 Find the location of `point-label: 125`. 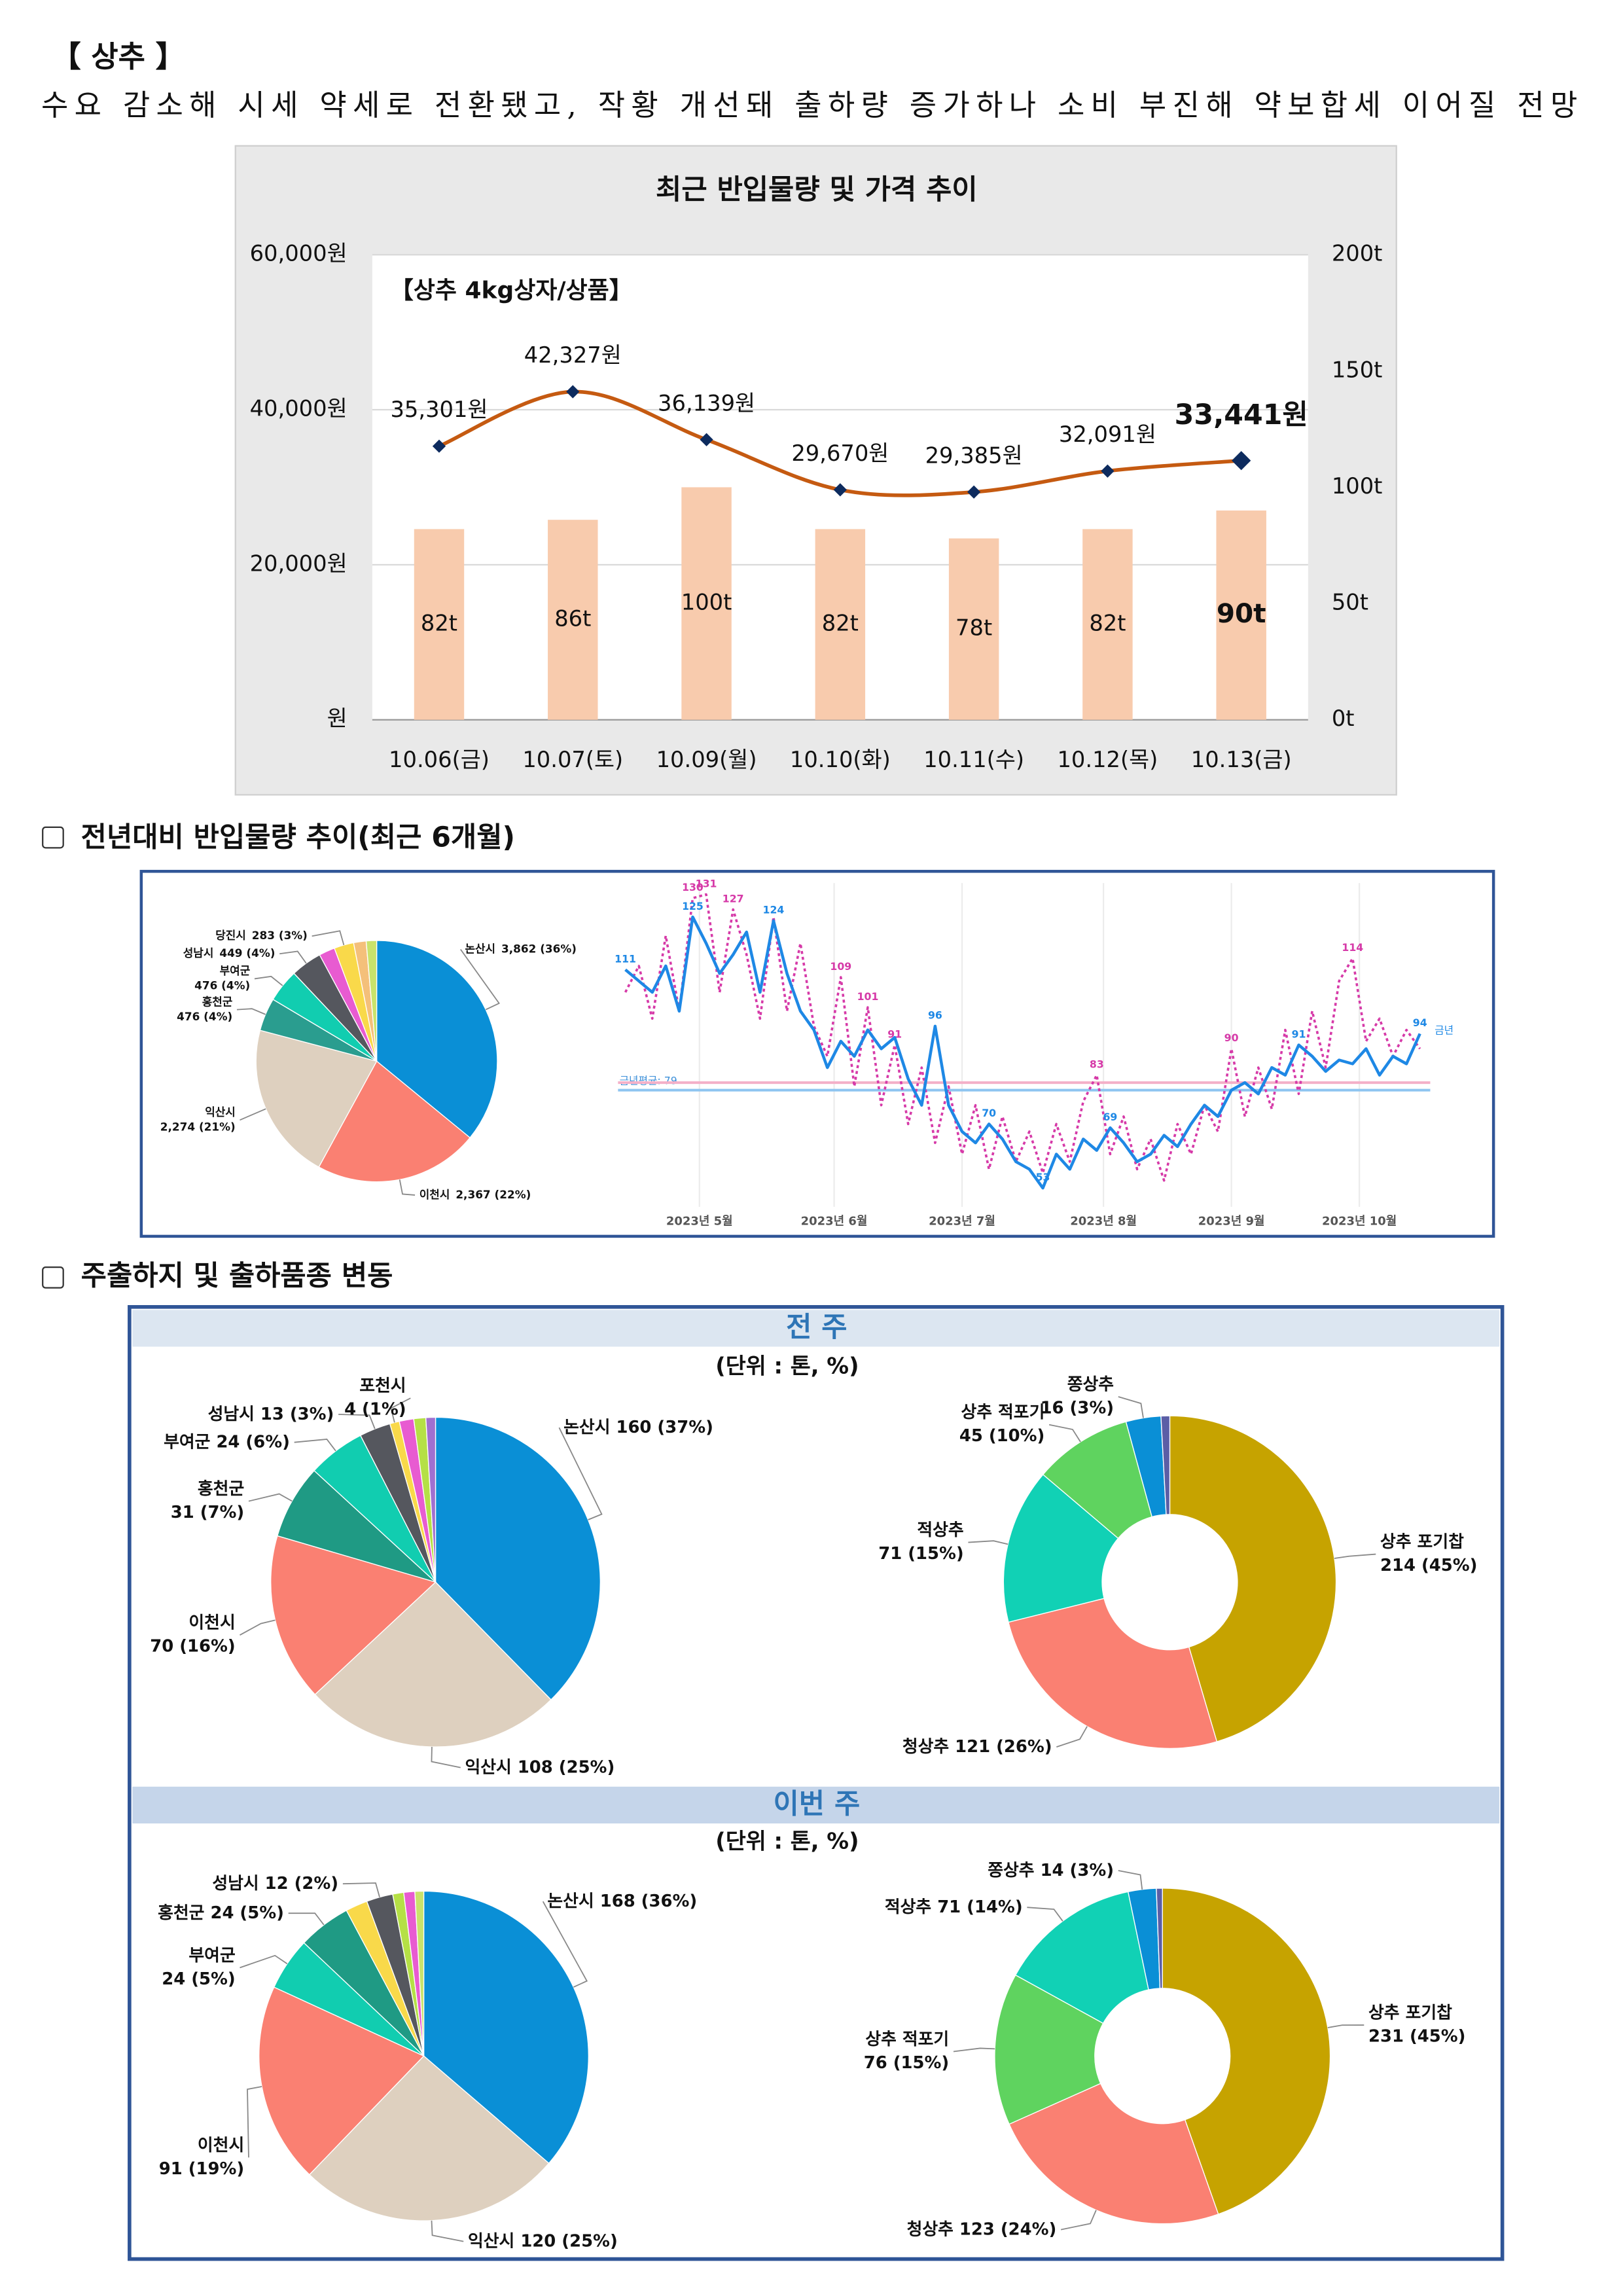

point-label: 125 is located at coordinates (693, 906).